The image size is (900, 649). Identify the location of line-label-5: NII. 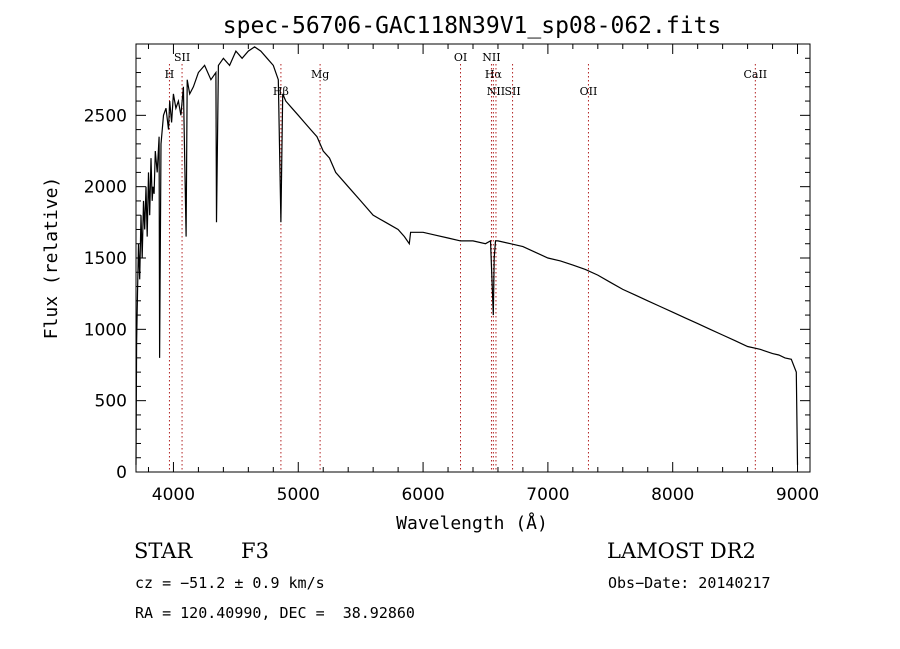
(491, 57).